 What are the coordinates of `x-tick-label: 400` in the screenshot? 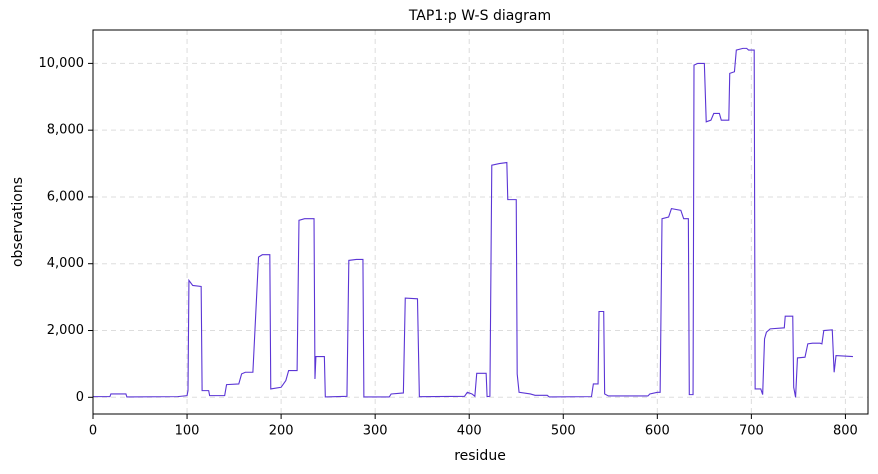 It's located at (469, 431).